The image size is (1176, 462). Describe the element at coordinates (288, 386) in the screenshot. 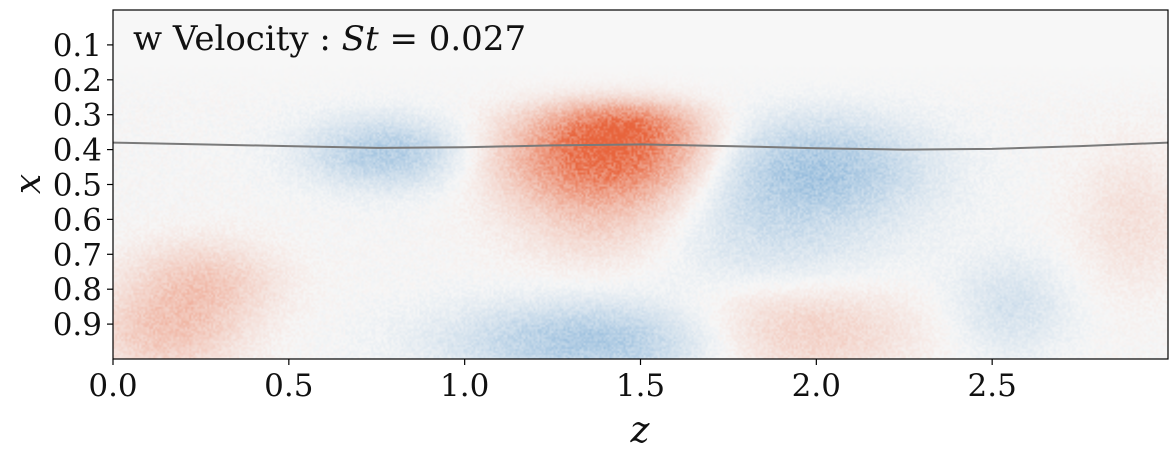

I see `x-tick-label: 0.5` at that location.